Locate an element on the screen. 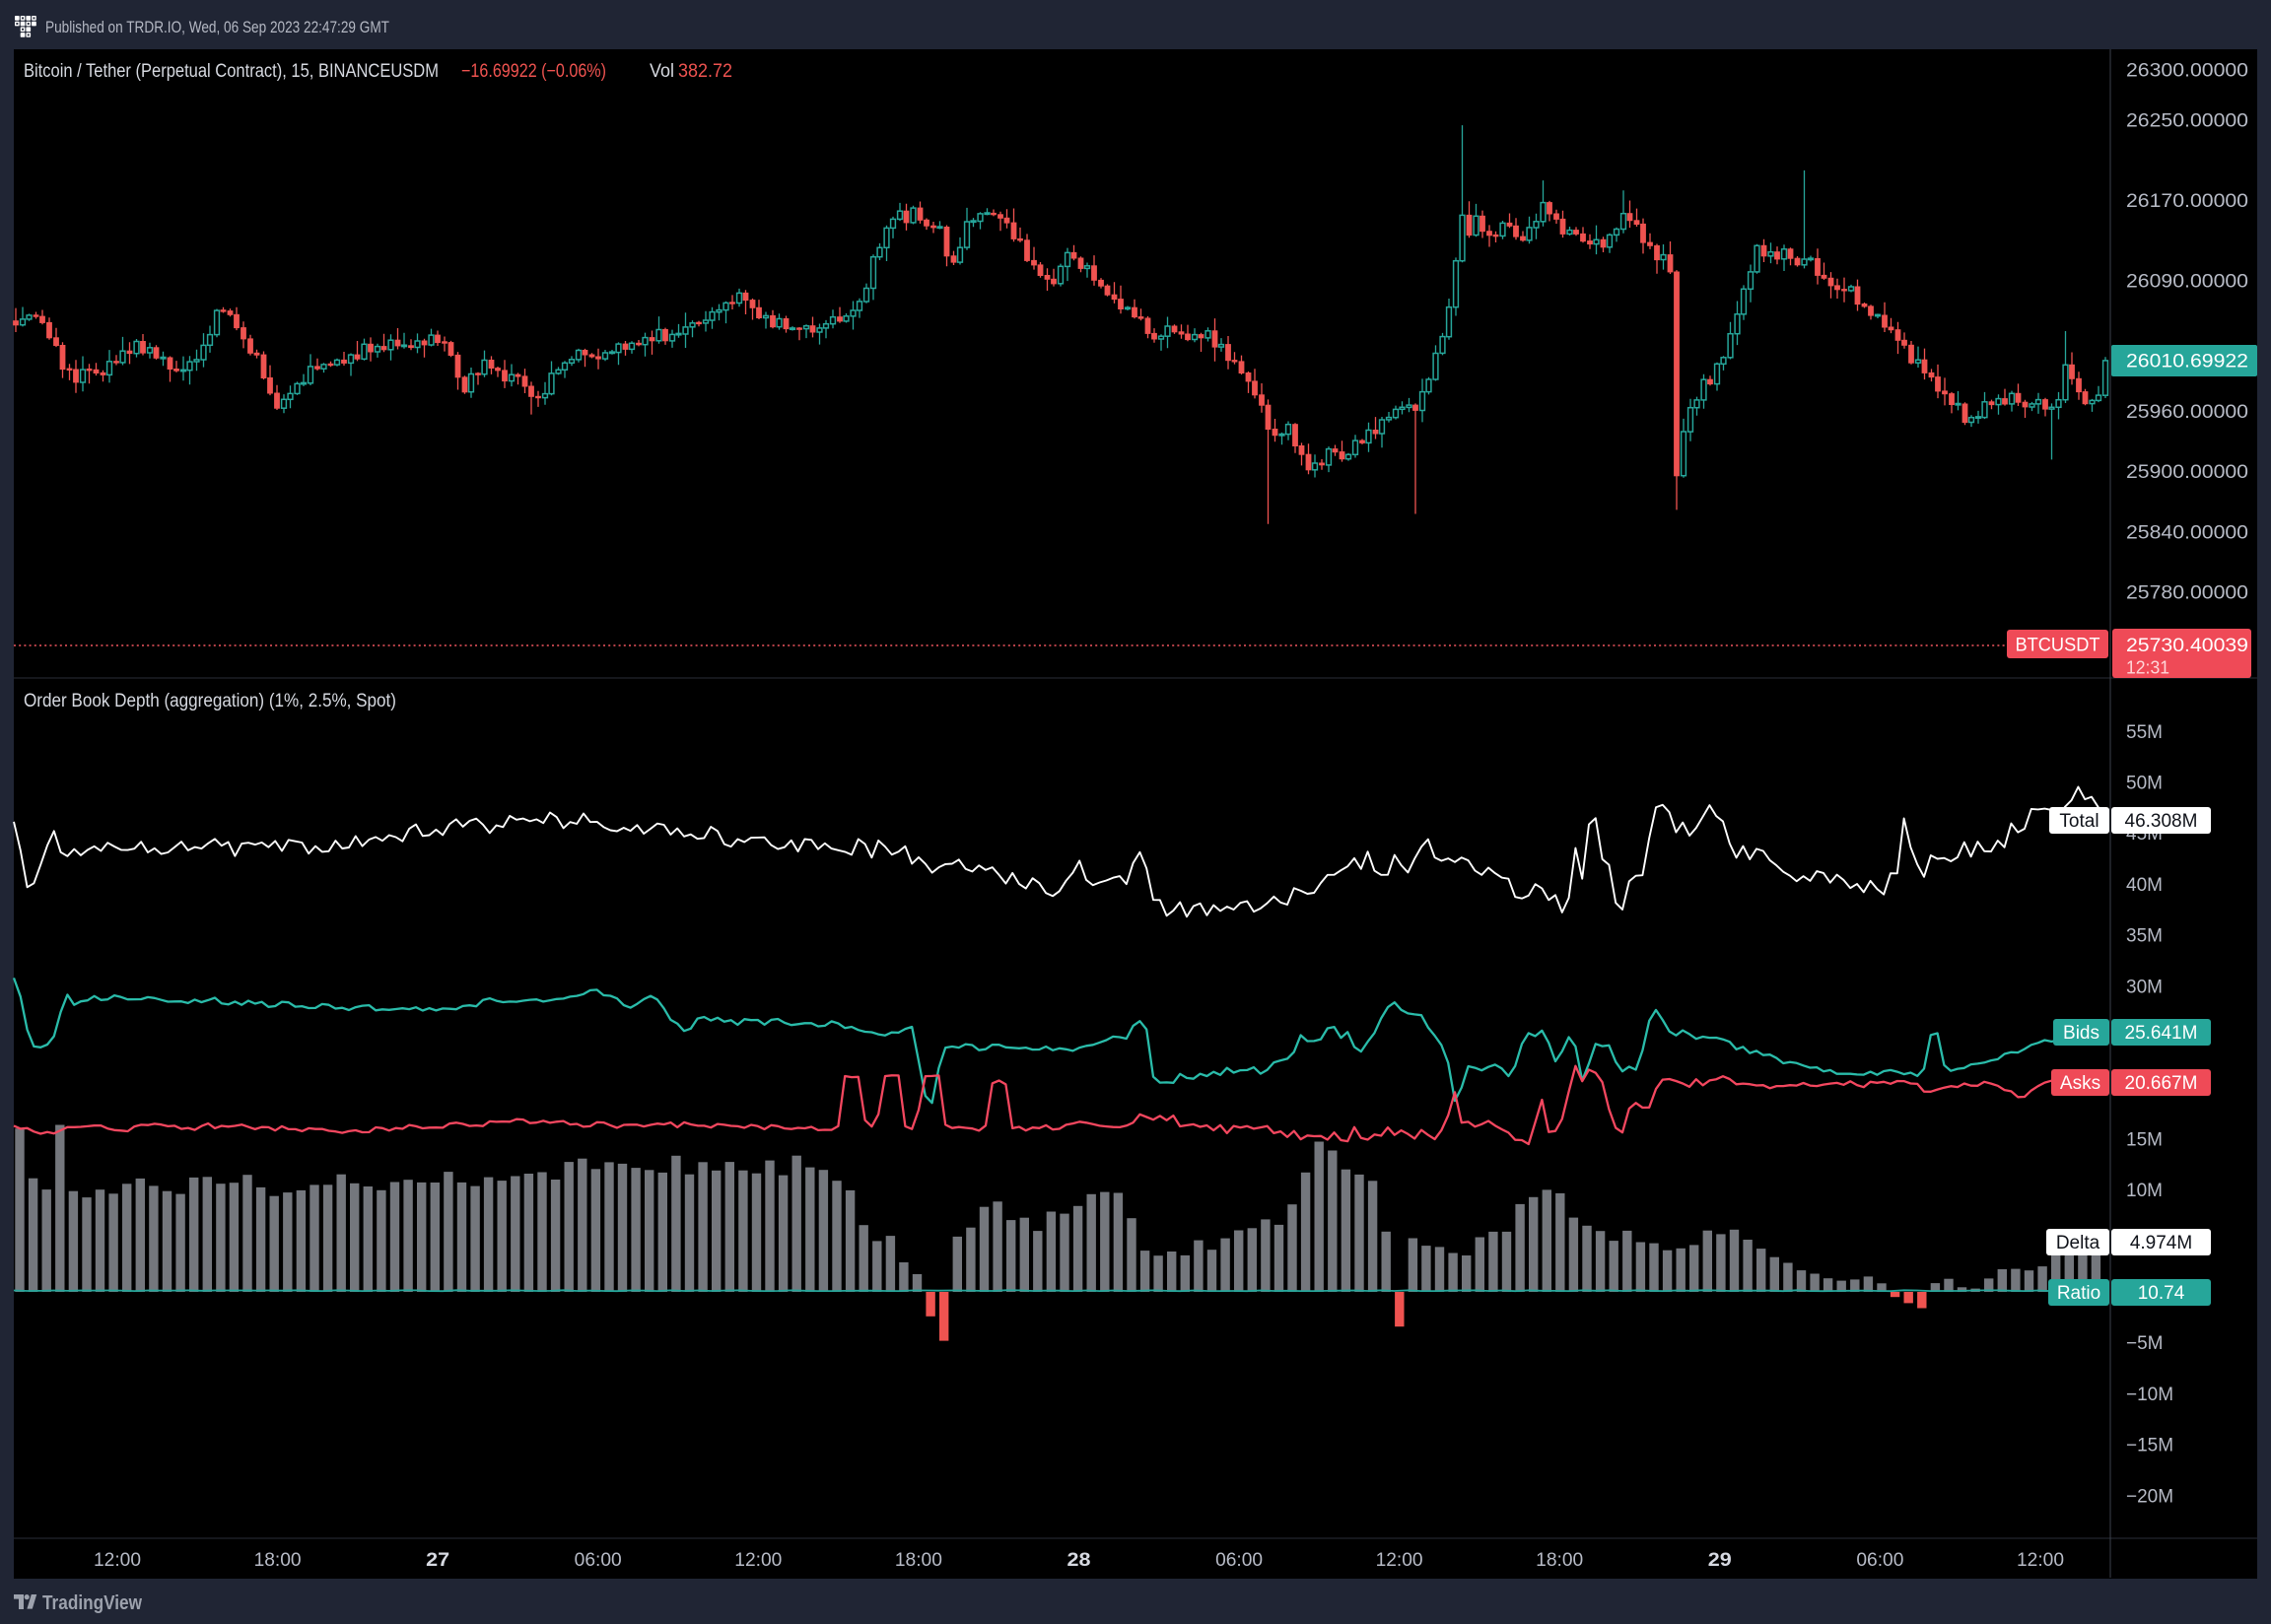  svg-text: 20.667M is located at coordinates (2161, 1084).